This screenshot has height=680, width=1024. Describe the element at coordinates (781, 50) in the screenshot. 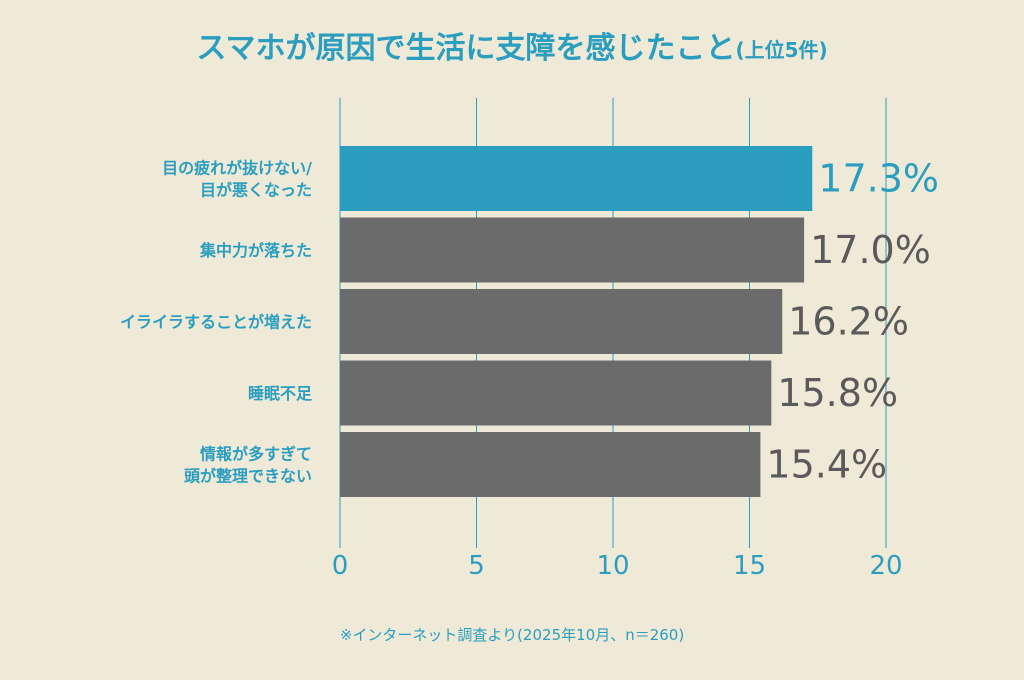

I see `chart-title-suffix: (上位5件)` at that location.